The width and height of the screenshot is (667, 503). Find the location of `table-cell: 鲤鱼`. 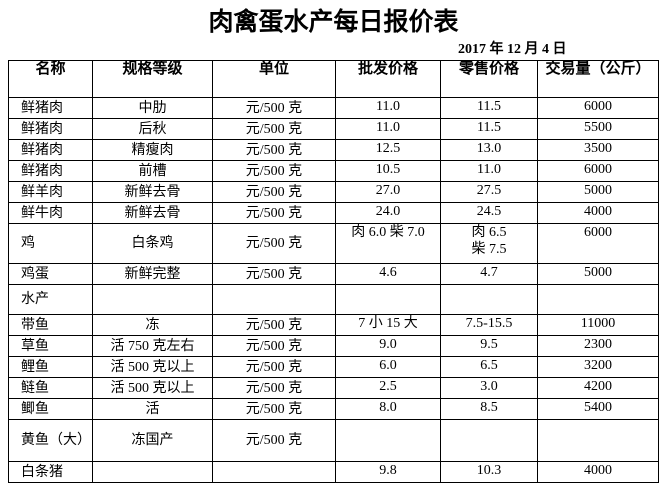

table-cell: 鲤鱼 is located at coordinates (50, 367).